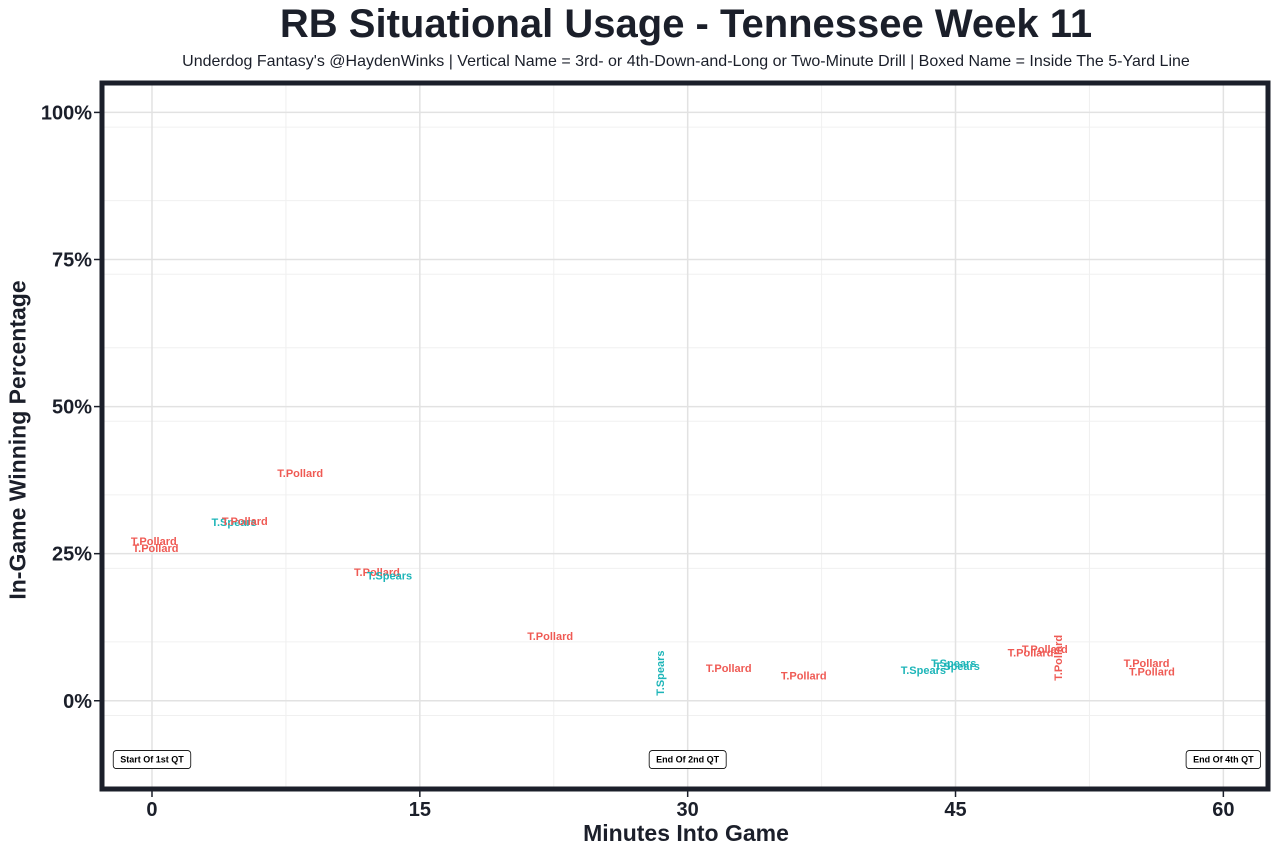  I want to click on x-tick-label: 15, so click(420, 810).